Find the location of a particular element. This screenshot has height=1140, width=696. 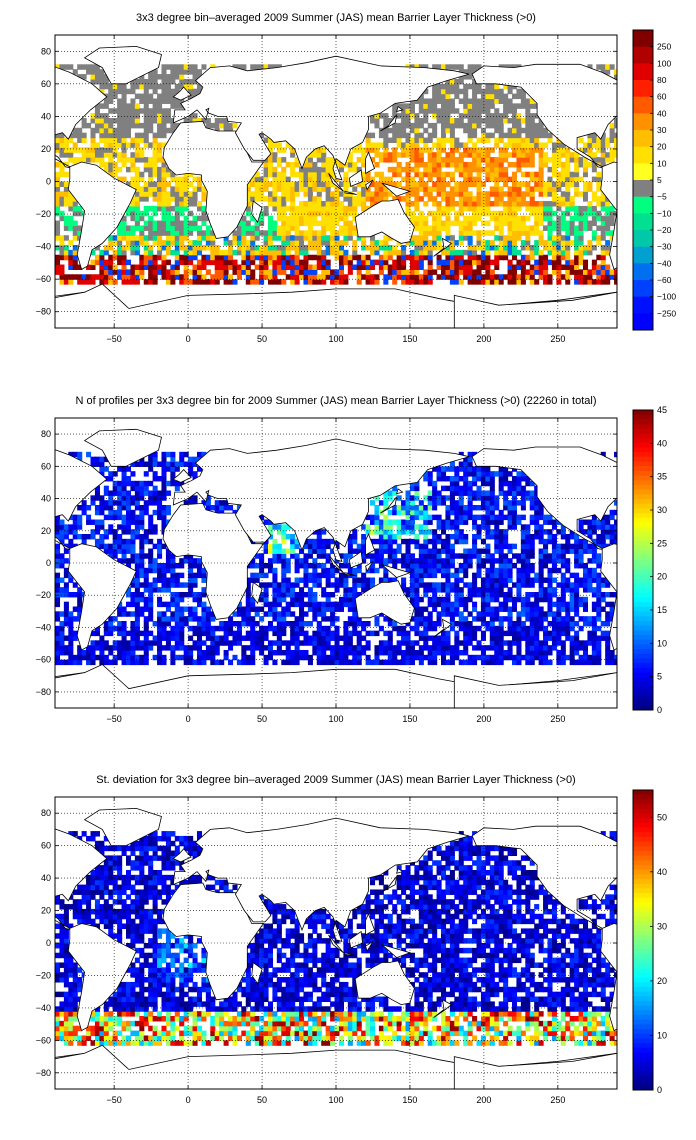

colorbar-segment is located at coordinates (643, 89).